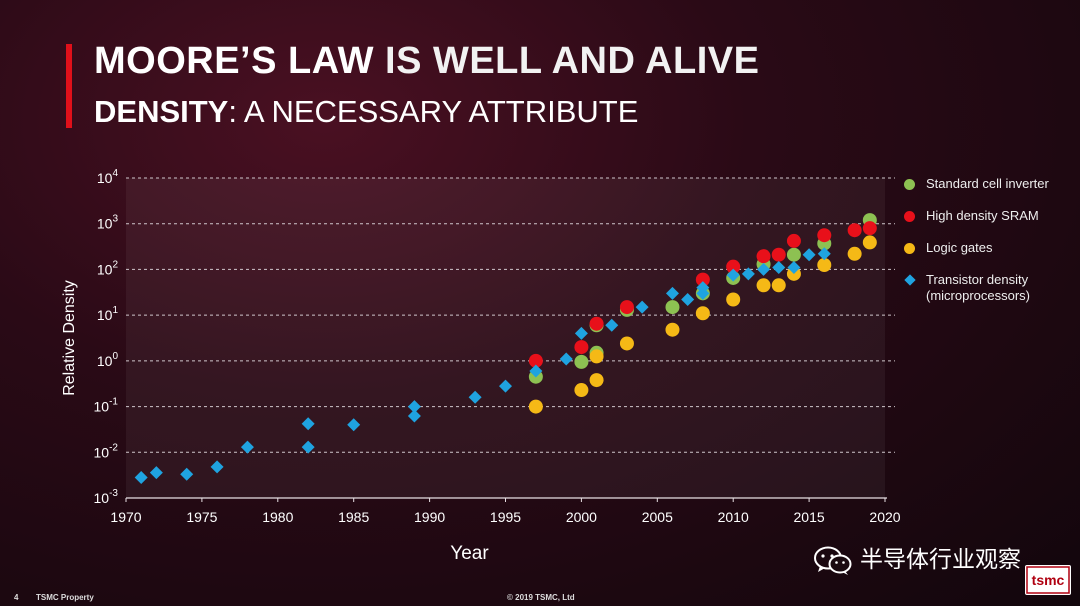  What do you see at coordinates (429, 517) in the screenshot?
I see `x-tick-label: 1990` at bounding box center [429, 517].